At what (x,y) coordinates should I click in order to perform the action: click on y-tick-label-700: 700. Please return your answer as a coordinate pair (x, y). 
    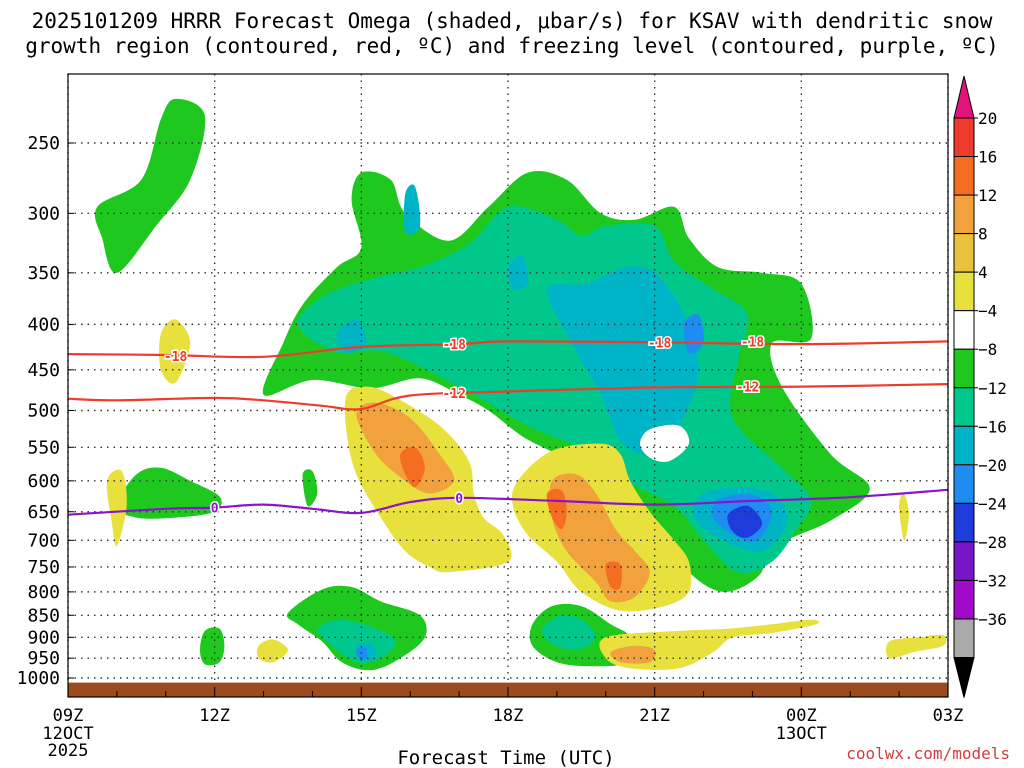
    Looking at the image, I should click on (43, 540).